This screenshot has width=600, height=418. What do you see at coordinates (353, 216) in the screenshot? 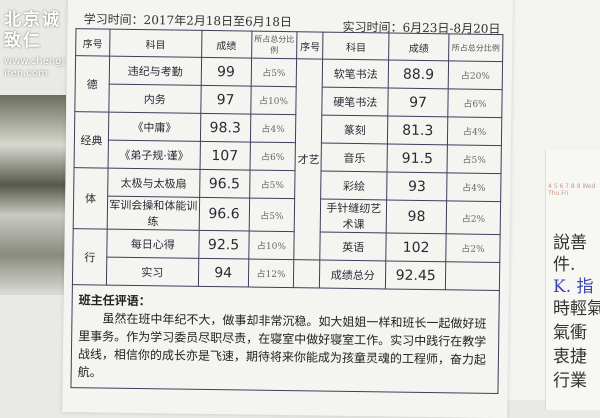
I see `subject-cell: 手针缝纫艺术课` at bounding box center [353, 216].